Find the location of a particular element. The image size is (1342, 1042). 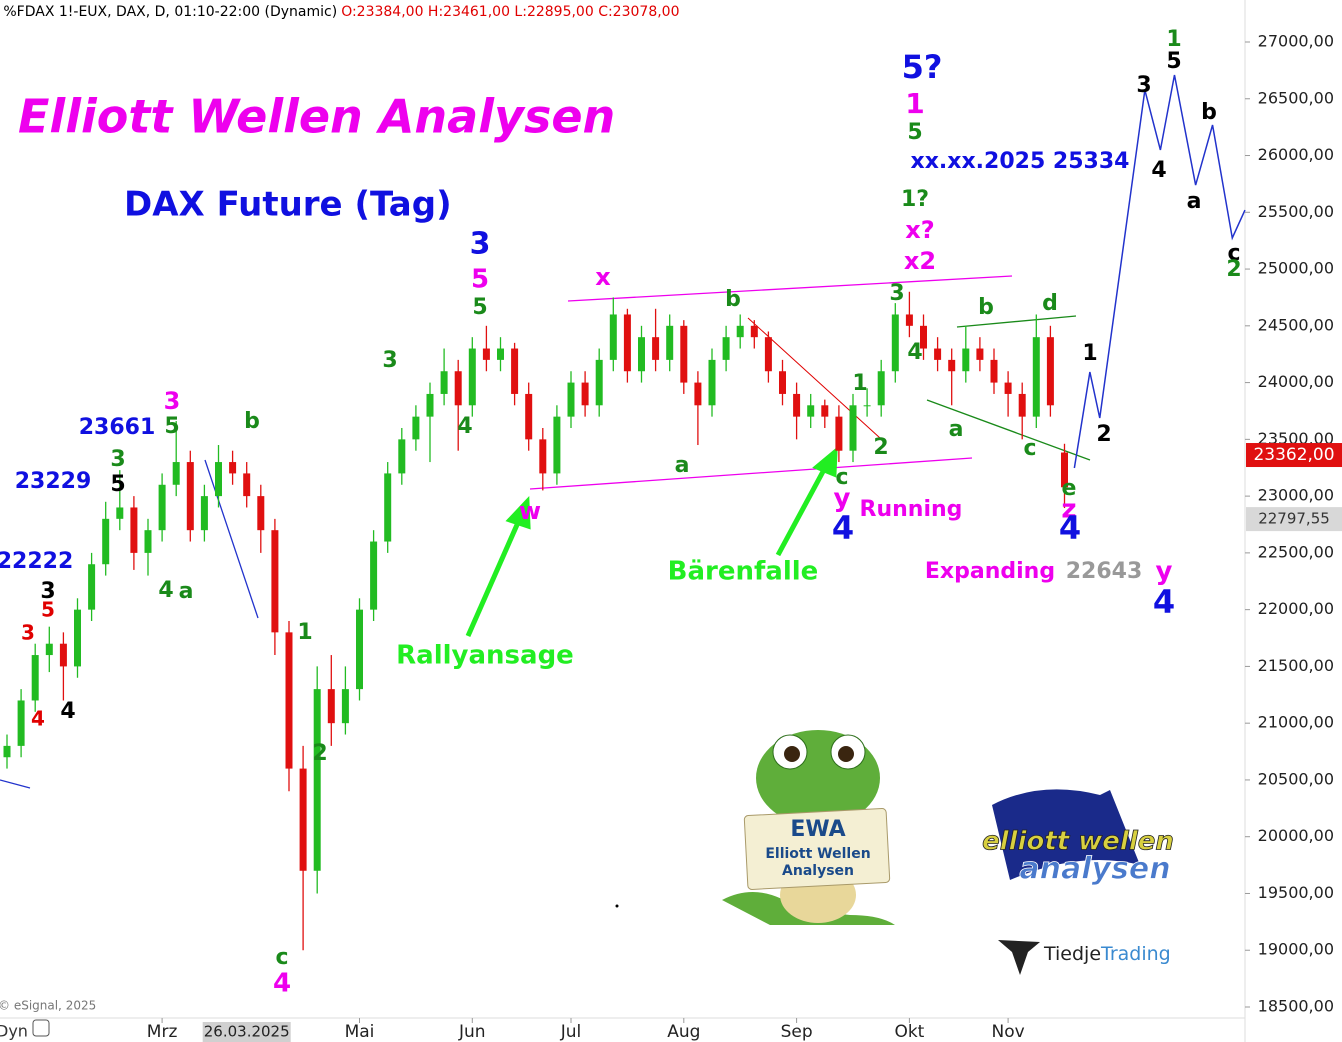

wave-label: x? is located at coordinates (919, 230).